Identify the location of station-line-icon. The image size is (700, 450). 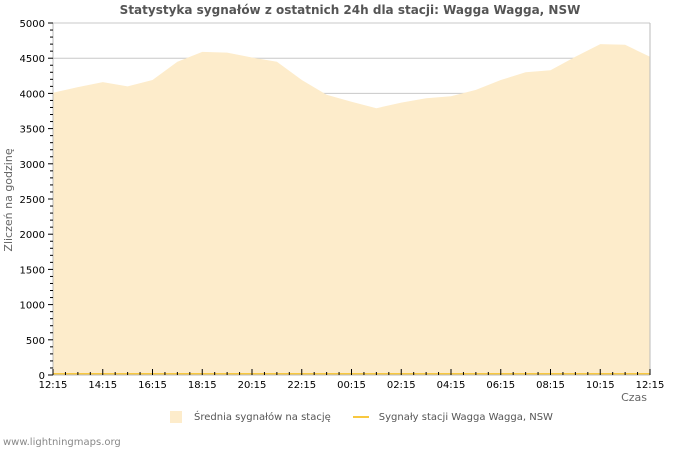
(360, 417).